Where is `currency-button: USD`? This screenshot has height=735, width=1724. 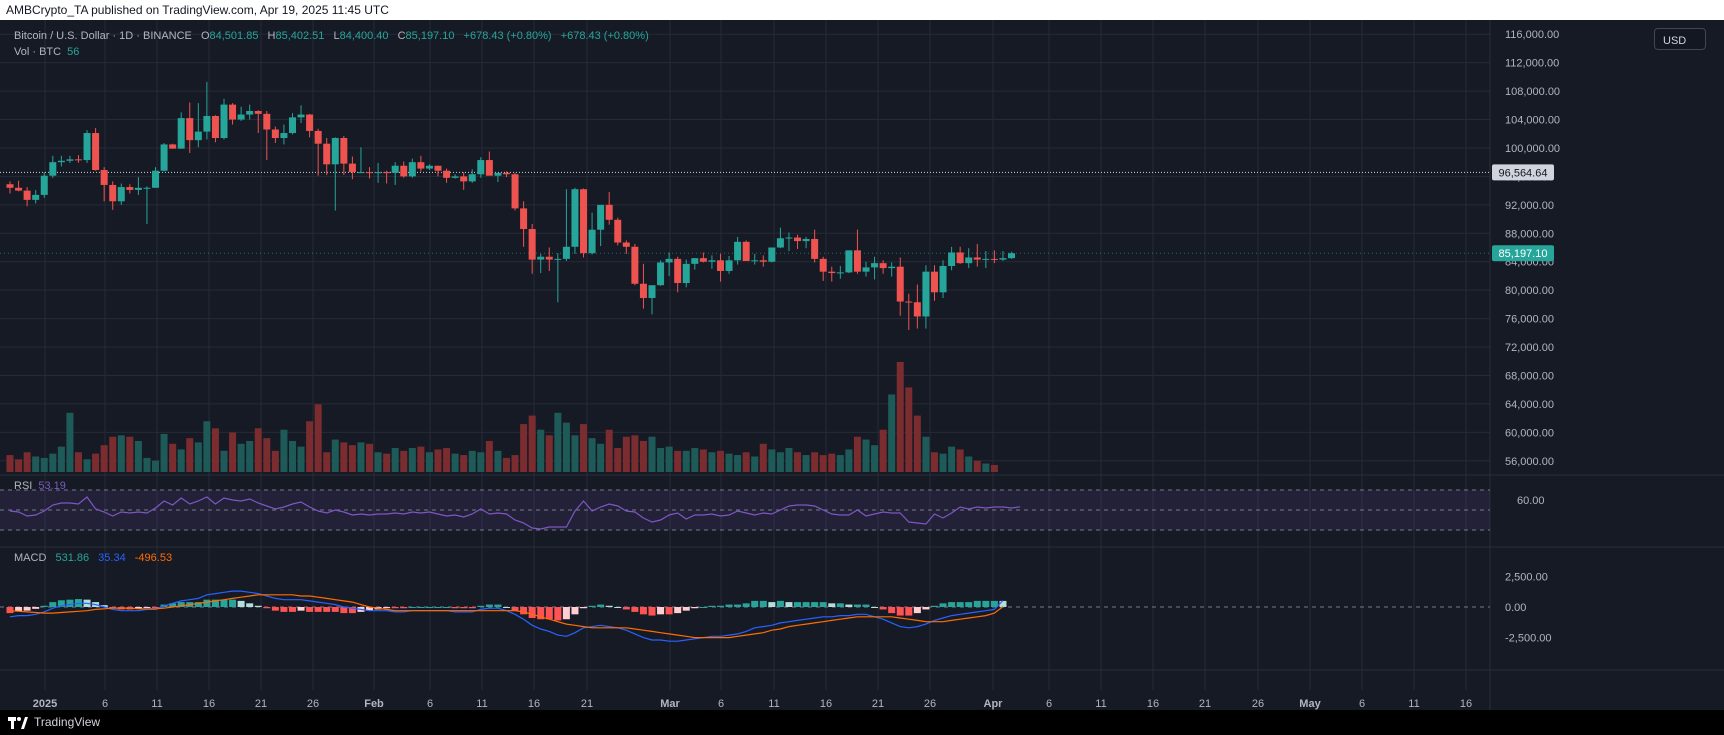 currency-button: USD is located at coordinates (1680, 39).